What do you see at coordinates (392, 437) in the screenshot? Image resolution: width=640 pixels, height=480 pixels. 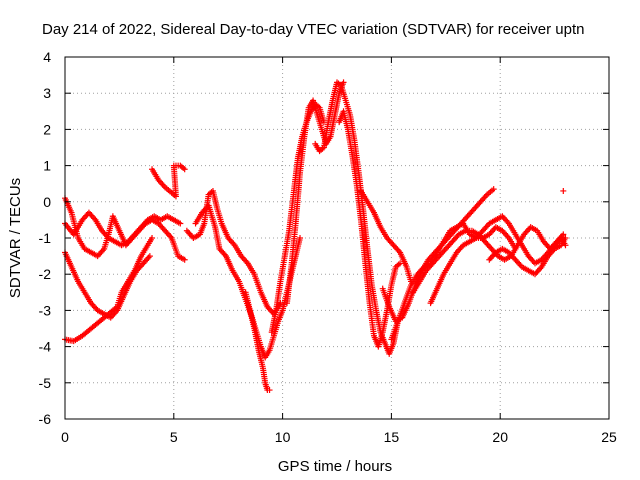 I see `x-tick-label: 15` at bounding box center [392, 437].